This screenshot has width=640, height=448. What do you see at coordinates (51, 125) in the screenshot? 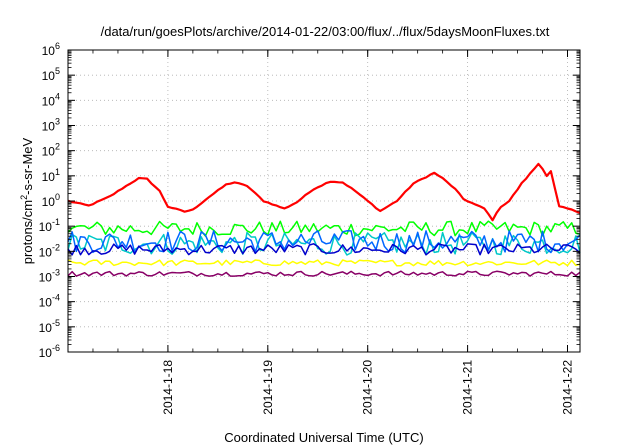
I see `y-tick-label: 10³` at bounding box center [51, 125].